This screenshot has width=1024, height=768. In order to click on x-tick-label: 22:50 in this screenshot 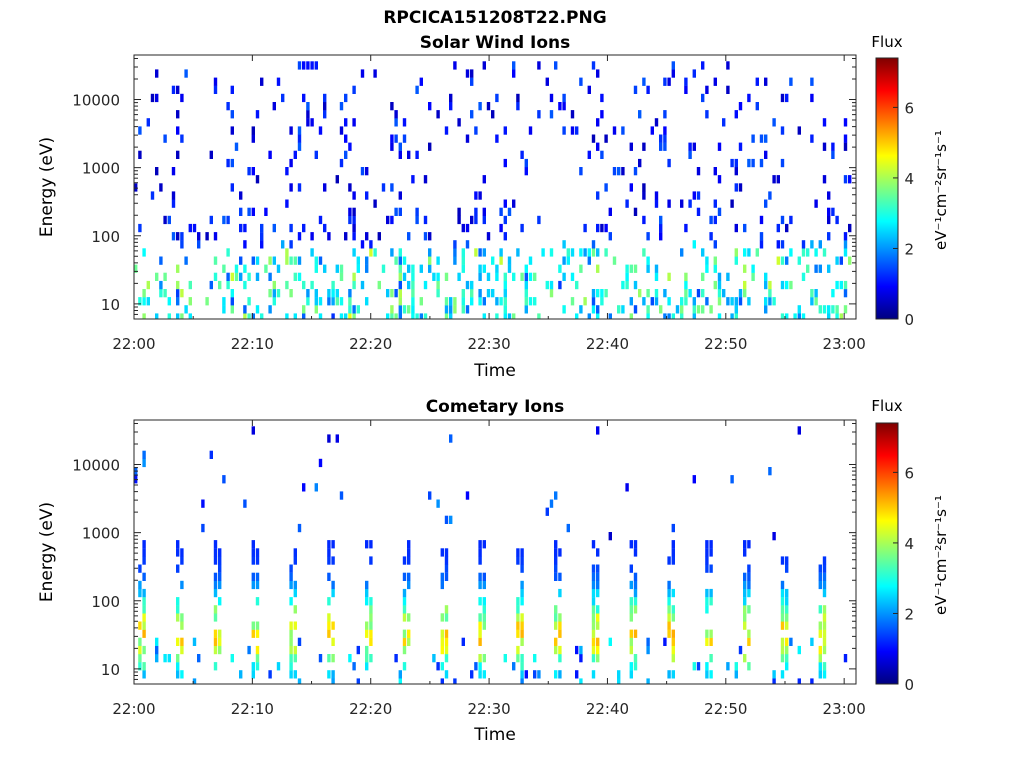, I will do `click(725, 709)`.